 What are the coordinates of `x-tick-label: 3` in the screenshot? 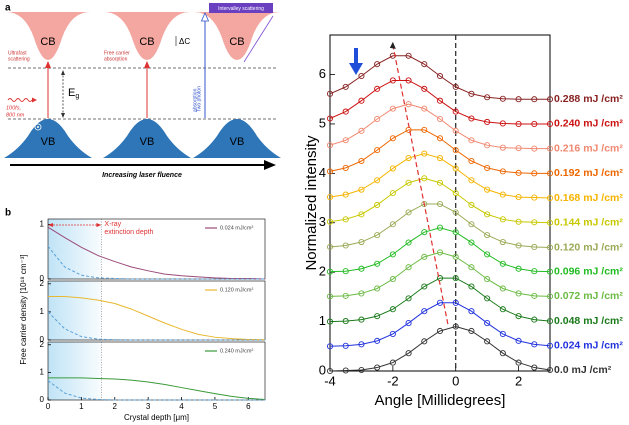 It's located at (148, 406).